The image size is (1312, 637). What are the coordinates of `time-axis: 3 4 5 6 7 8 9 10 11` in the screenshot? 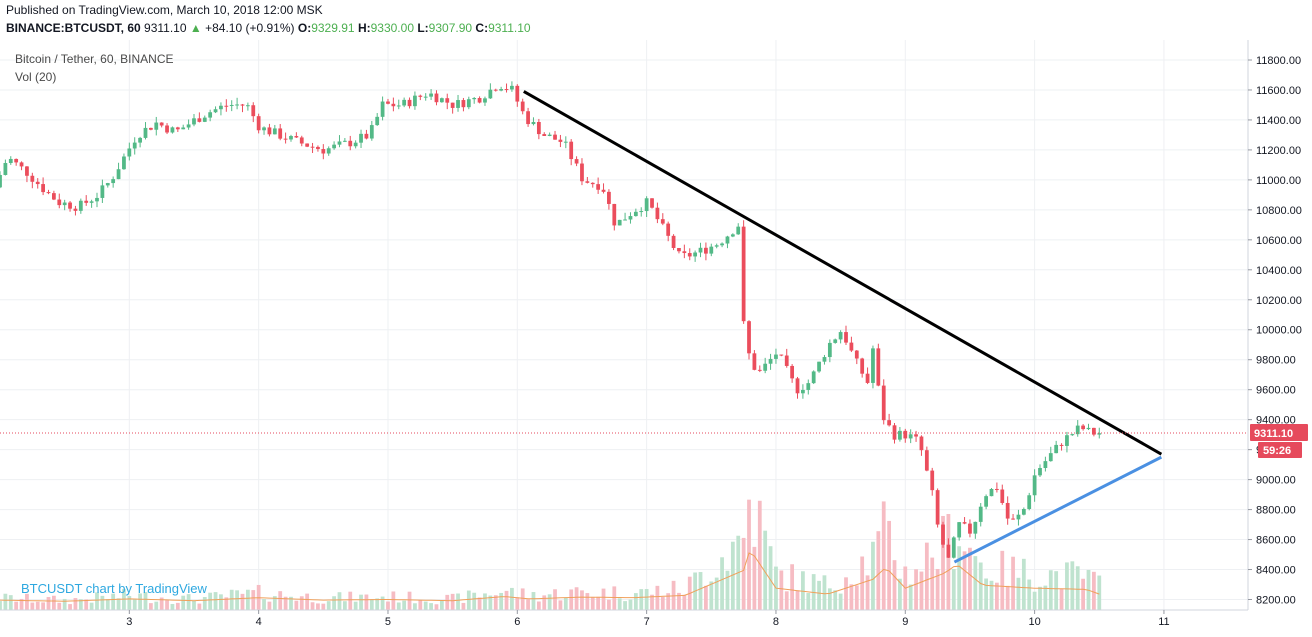 It's located at (624, 618).